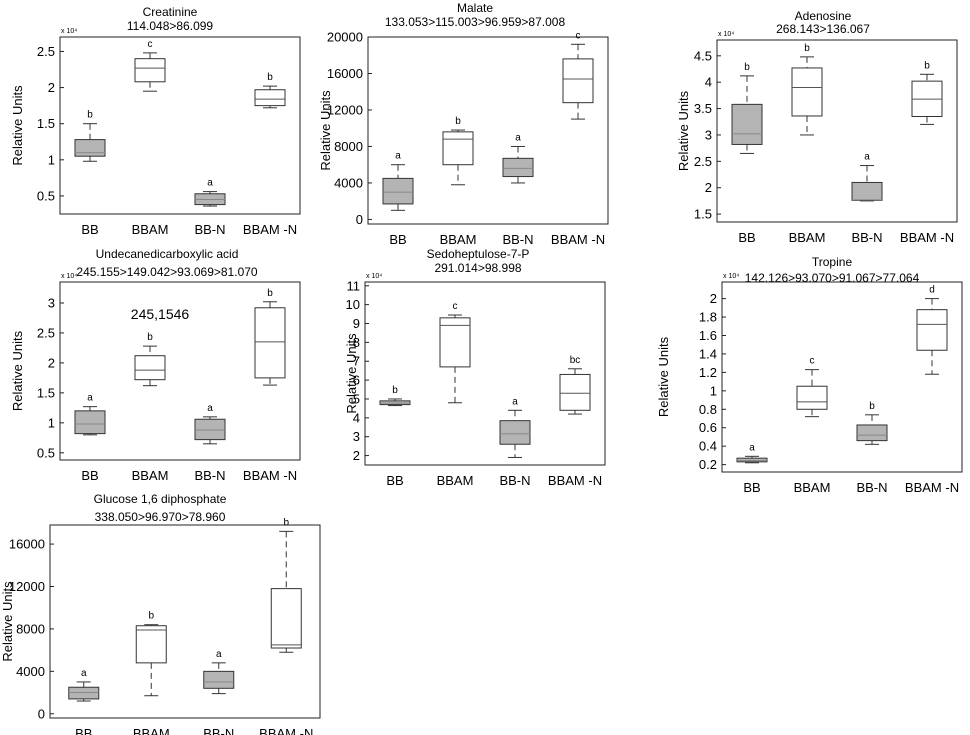 This screenshot has height=735, width=970. Describe the element at coordinates (932, 290) in the screenshot. I see `significance-letter: d` at that location.